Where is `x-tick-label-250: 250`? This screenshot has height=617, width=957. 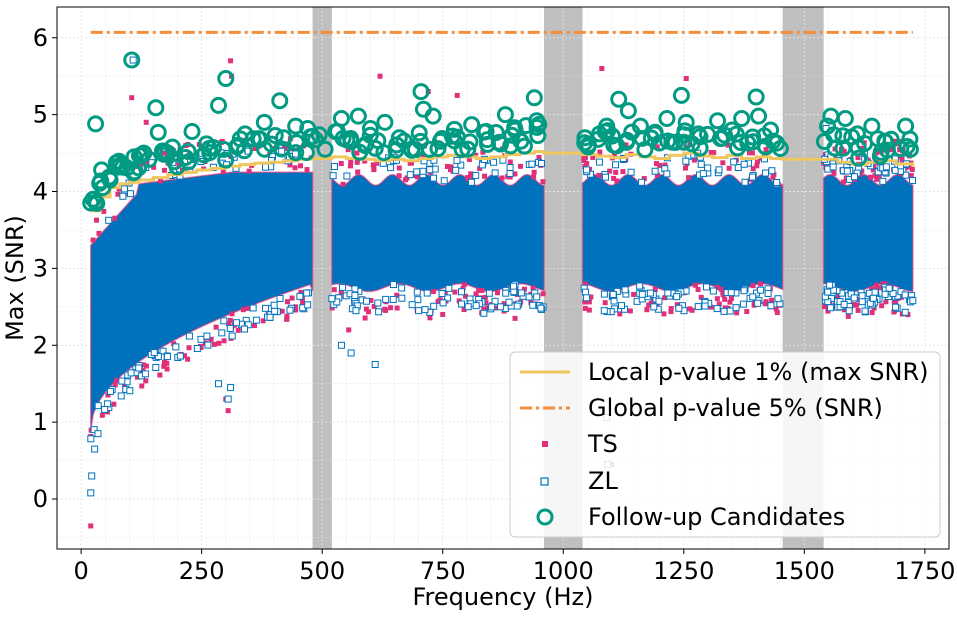 x-tick-label-250: 250 is located at coordinates (202, 571).